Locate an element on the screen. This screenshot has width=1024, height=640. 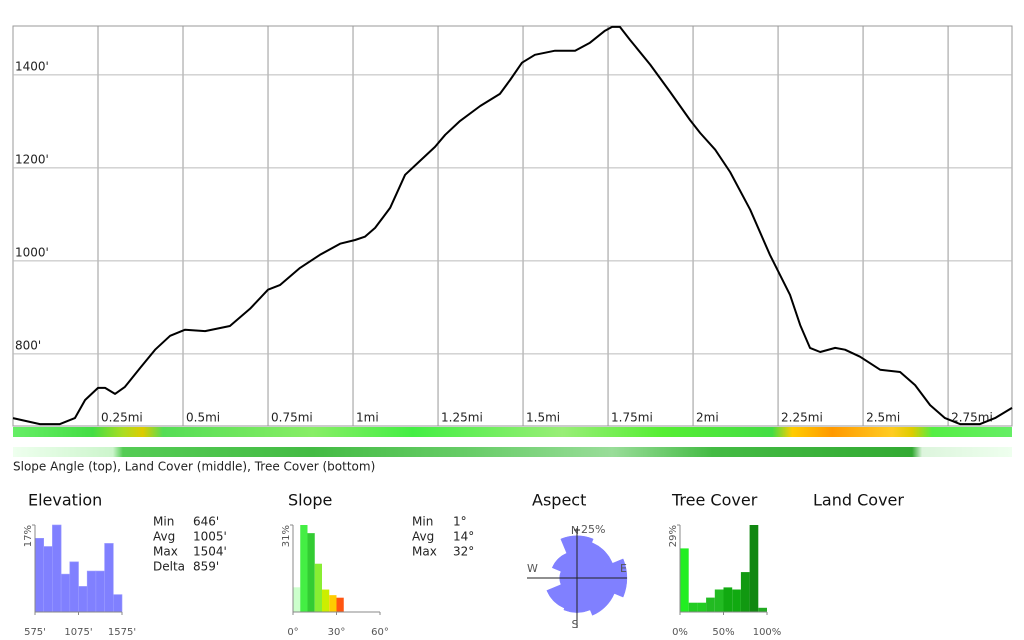
panel-title: Slope is located at coordinates (310, 500).